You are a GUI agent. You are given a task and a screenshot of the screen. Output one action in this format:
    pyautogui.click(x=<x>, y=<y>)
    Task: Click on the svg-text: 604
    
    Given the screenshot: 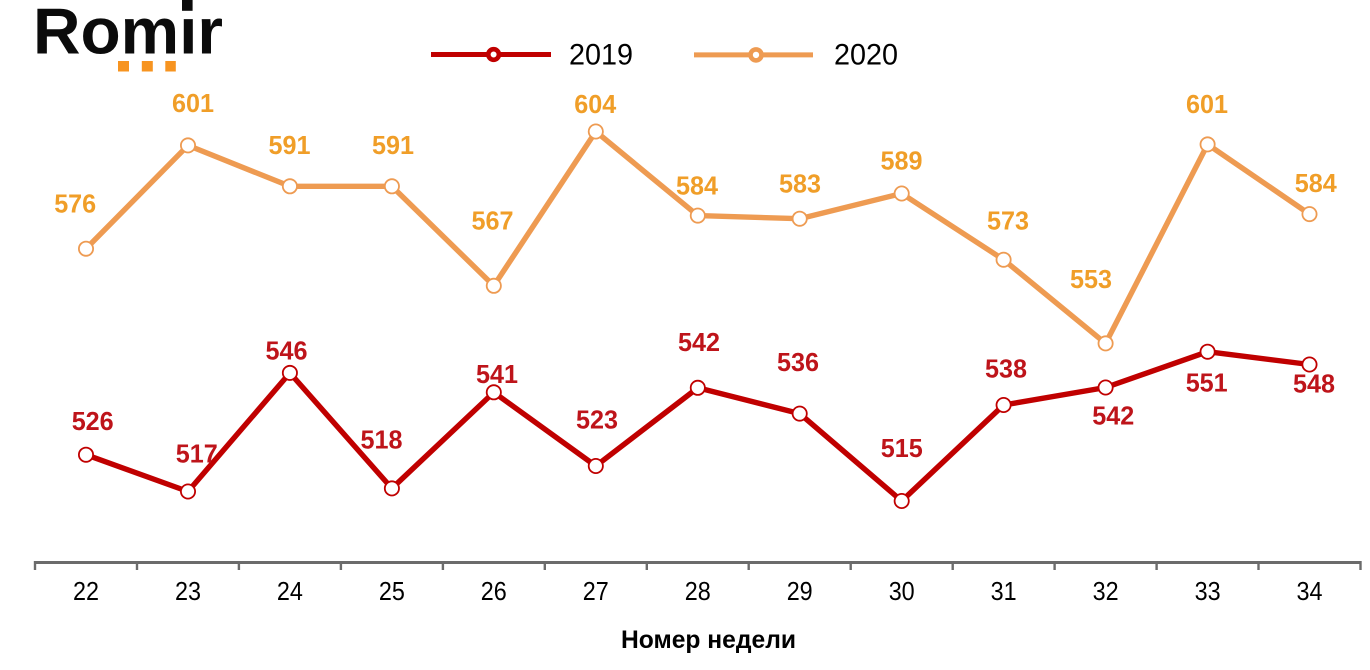 What is the action you would take?
    pyautogui.click(x=595, y=104)
    